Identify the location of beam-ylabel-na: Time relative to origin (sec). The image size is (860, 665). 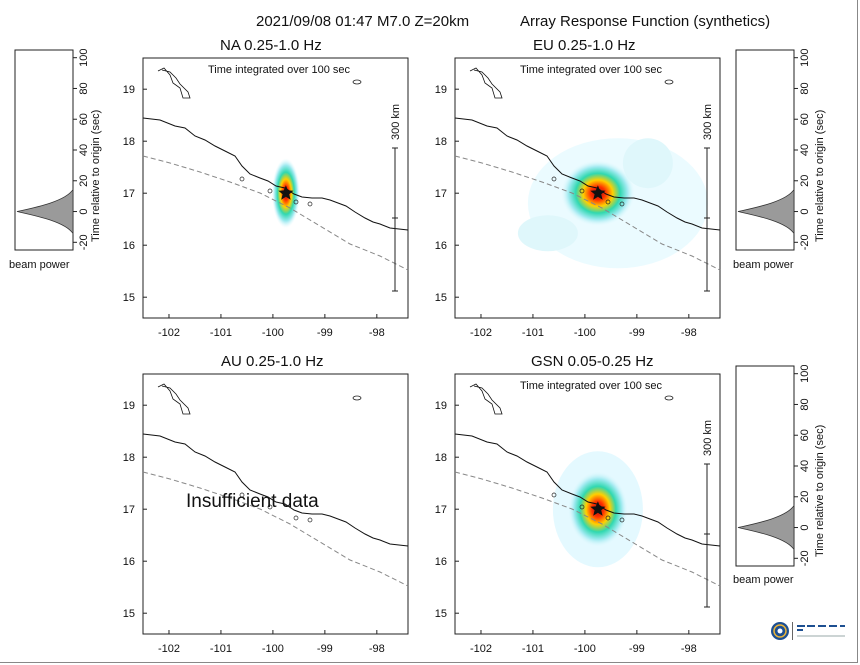
(96, 175).